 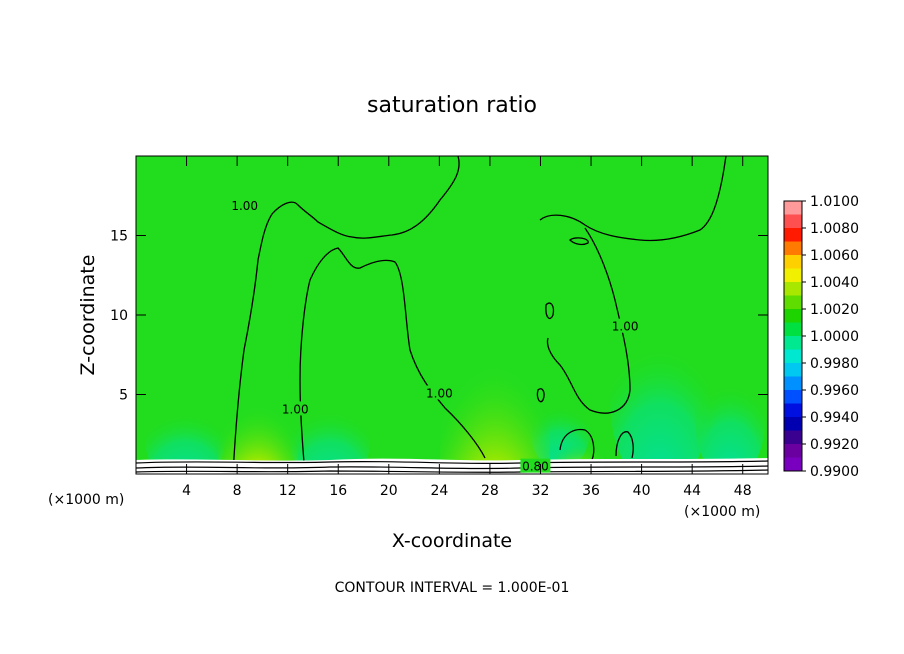 What do you see at coordinates (834, 337) in the screenshot?
I see `colorbar-label: 1.0000` at bounding box center [834, 337].